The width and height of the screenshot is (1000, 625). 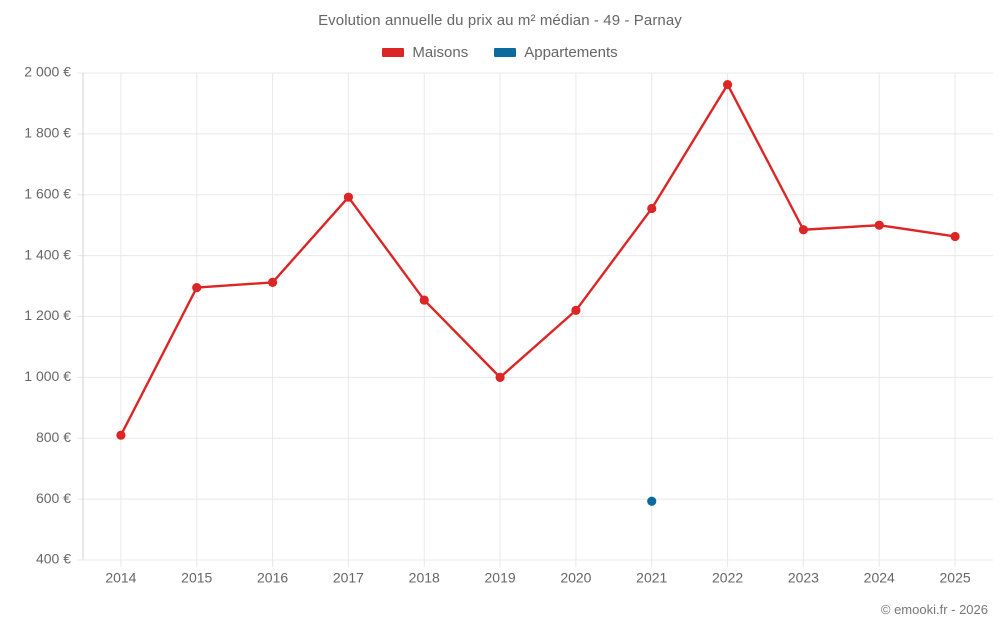 I want to click on y-tick-label: 1 600 €, so click(x=47, y=193).